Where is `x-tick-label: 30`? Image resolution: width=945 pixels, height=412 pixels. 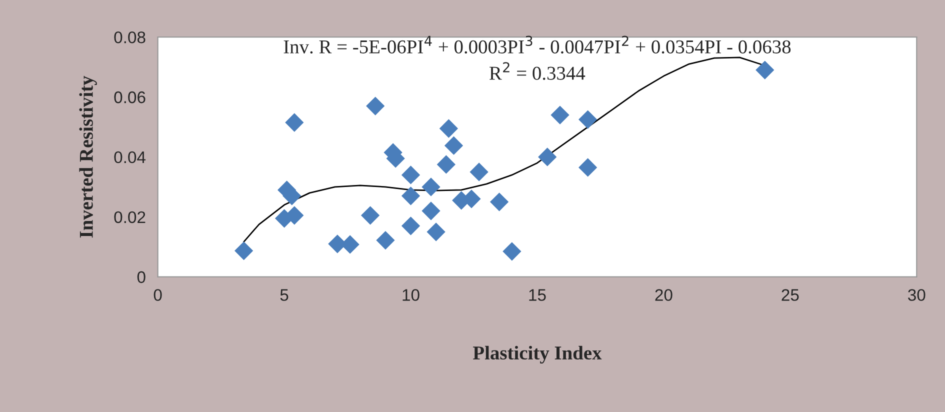 x-tick-label: 30 is located at coordinates (917, 295).